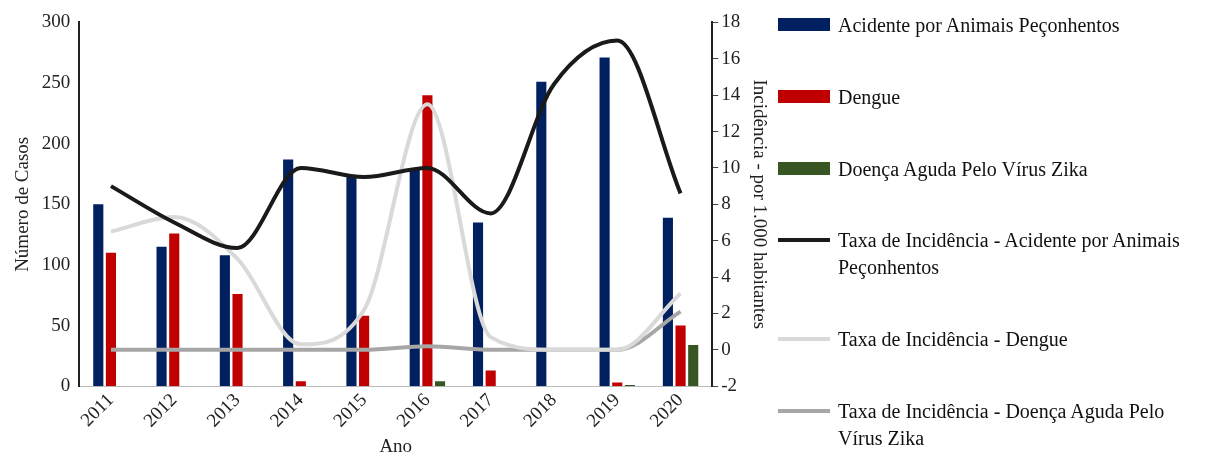 The image size is (1214, 469). I want to click on legend-label: Taxa de Incidência - Acidente por Animais Peçonhentos, so click(1009, 254).